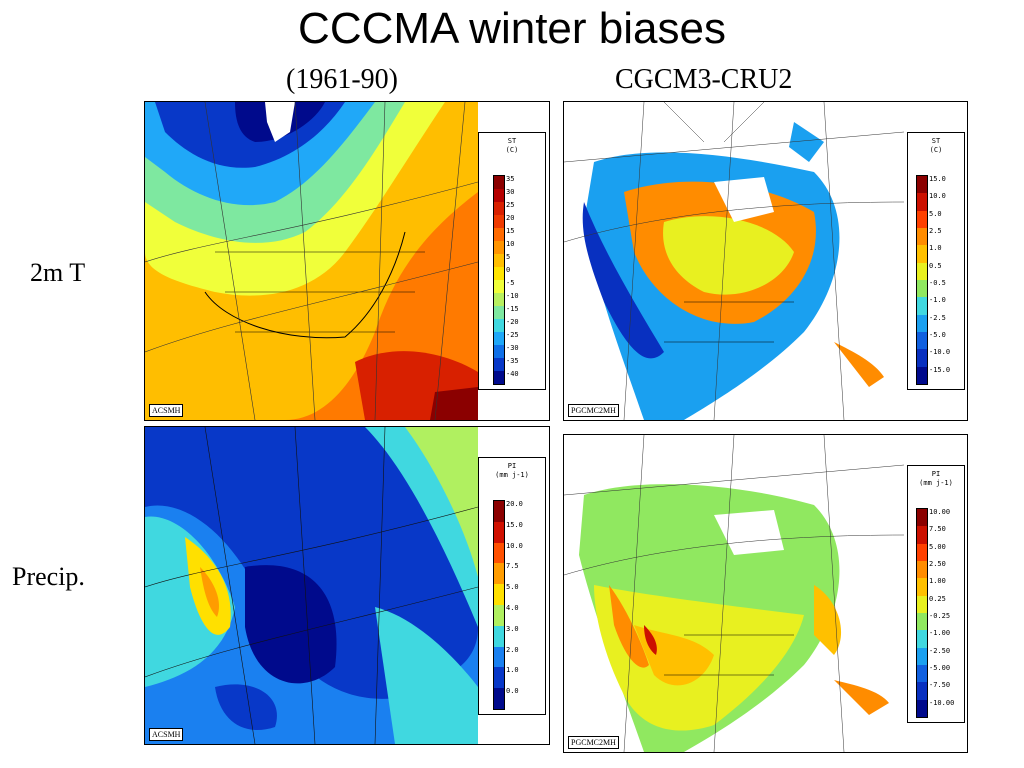 The height and width of the screenshot is (768, 1024). Describe the element at coordinates (508, 257) in the screenshot. I see `legend-tick-label: 5` at that location.